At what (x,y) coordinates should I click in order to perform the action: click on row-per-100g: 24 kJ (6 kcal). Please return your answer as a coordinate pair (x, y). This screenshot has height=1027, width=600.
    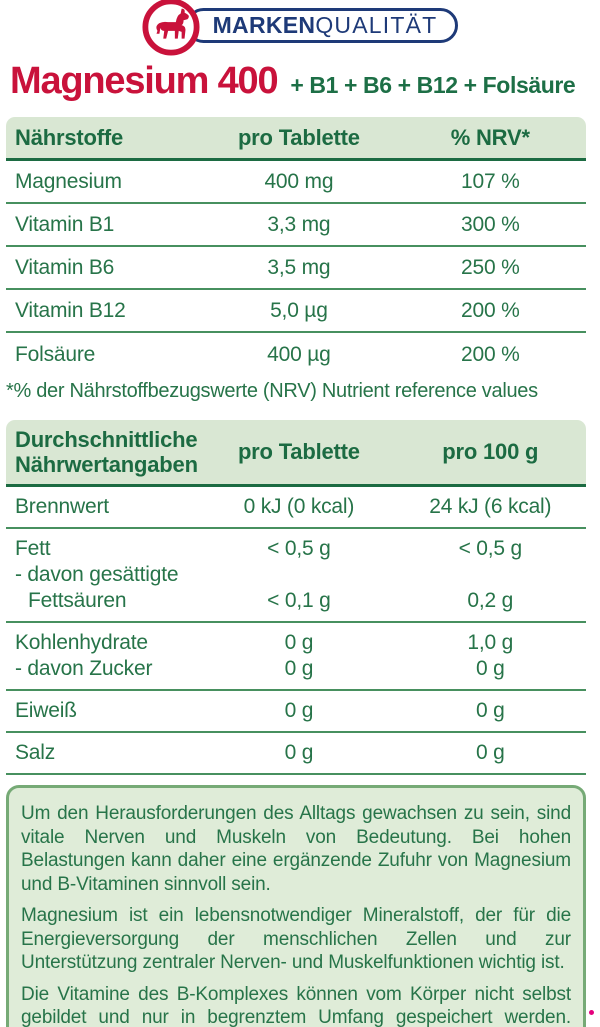
    Looking at the image, I should click on (490, 506).